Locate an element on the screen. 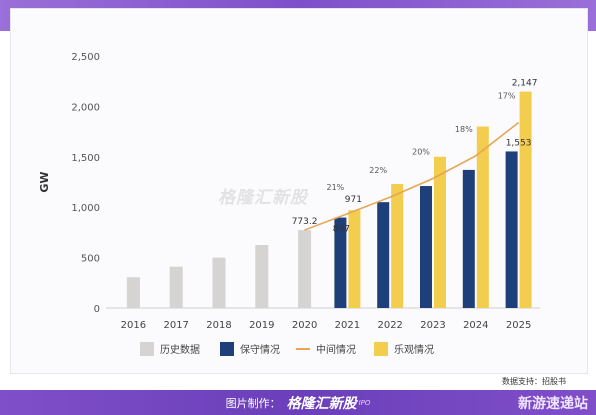  x-tick-label: 2016 is located at coordinates (133, 325).